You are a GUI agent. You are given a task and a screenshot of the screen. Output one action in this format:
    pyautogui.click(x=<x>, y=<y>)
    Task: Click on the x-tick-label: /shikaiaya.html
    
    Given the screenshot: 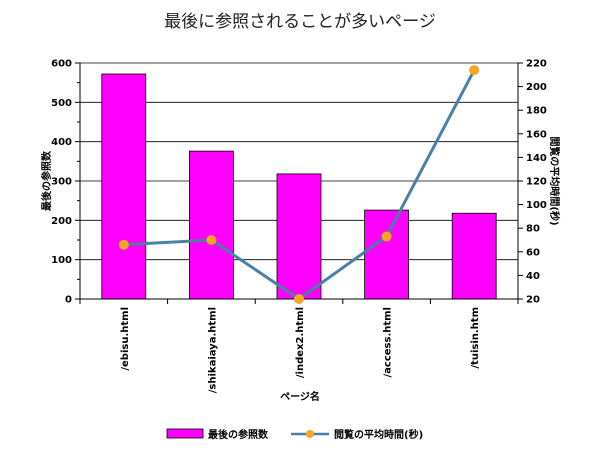 What is the action you would take?
    pyautogui.click(x=212, y=350)
    